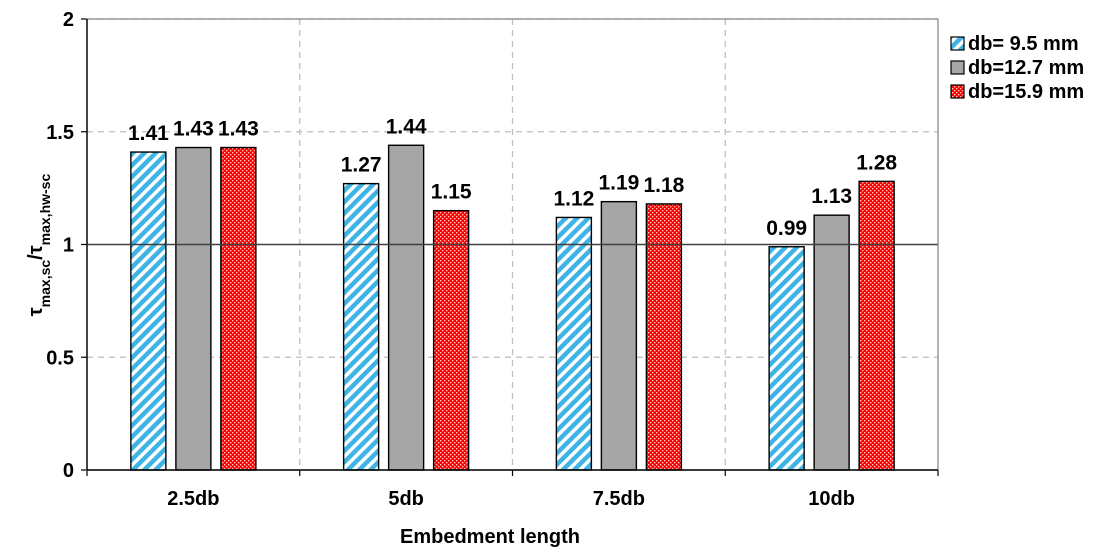  I want to click on x-tick-label: 2.5db, so click(193, 499).